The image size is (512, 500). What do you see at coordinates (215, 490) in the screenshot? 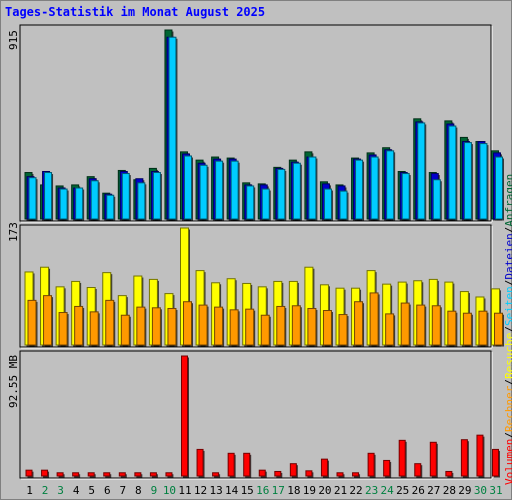
I see `x-tick-label-day-13: 13` at bounding box center [215, 490].